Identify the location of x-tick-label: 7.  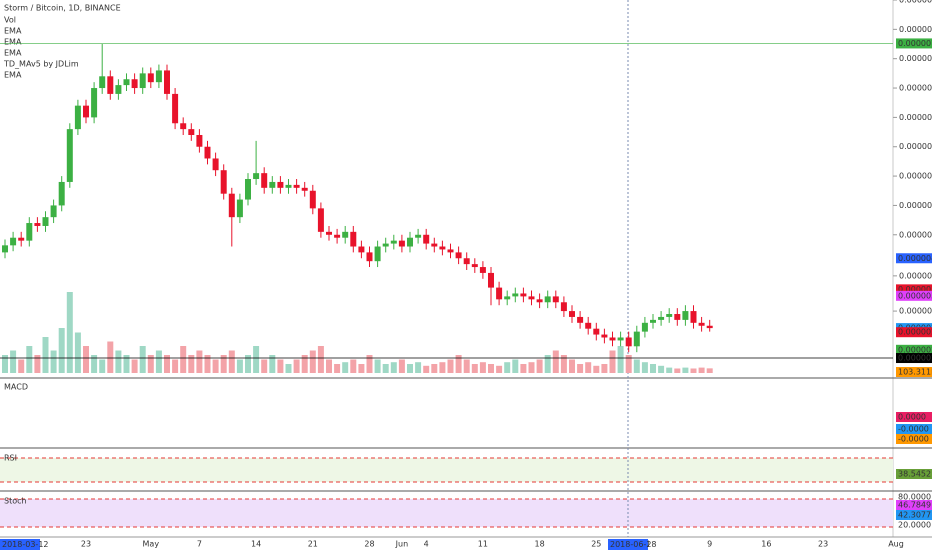
(199, 544).